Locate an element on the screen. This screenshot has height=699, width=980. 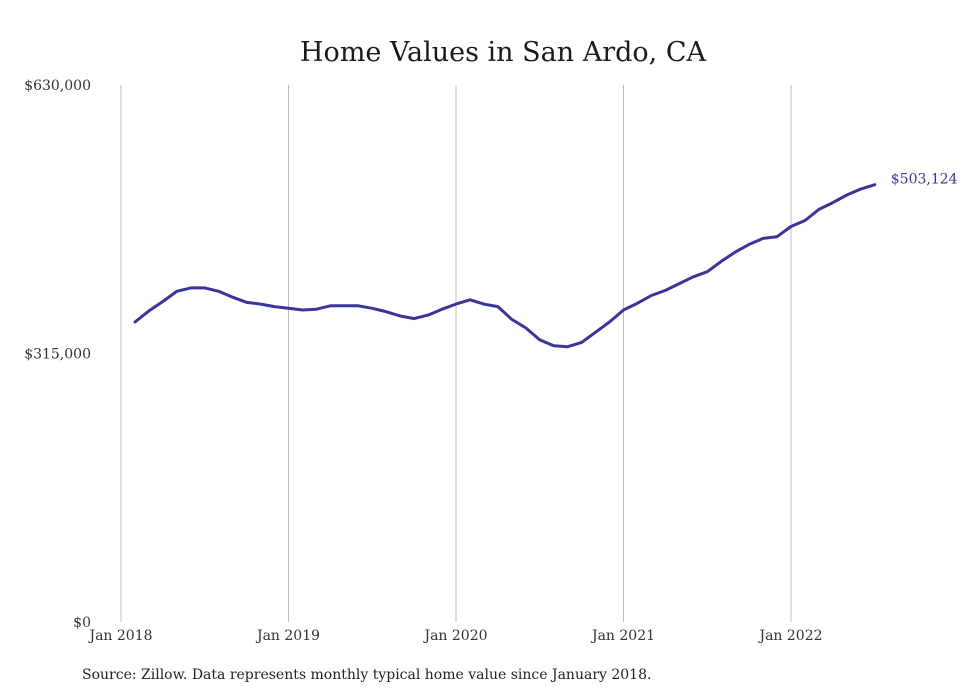
y-tick-label: $630,000 is located at coordinates (57, 86).